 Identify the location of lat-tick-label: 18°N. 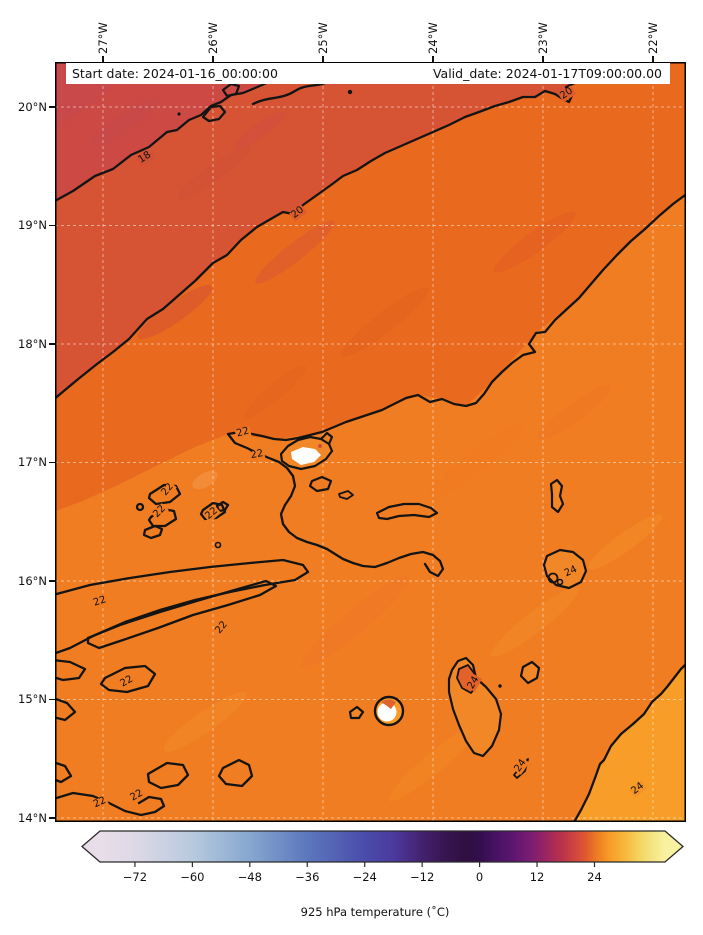
(32, 343).